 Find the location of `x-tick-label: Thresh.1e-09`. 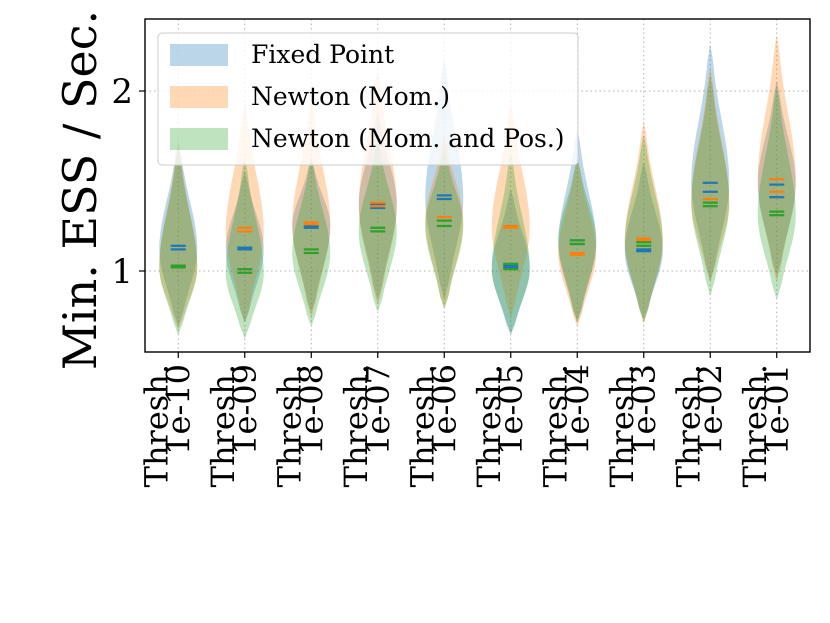

x-tick-label: Thresh.1e-09 is located at coordinates (234, 425).